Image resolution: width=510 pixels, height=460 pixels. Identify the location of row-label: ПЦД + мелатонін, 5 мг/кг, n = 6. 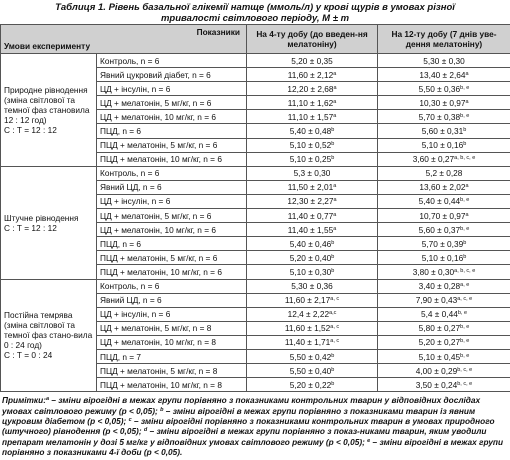
(171, 145).